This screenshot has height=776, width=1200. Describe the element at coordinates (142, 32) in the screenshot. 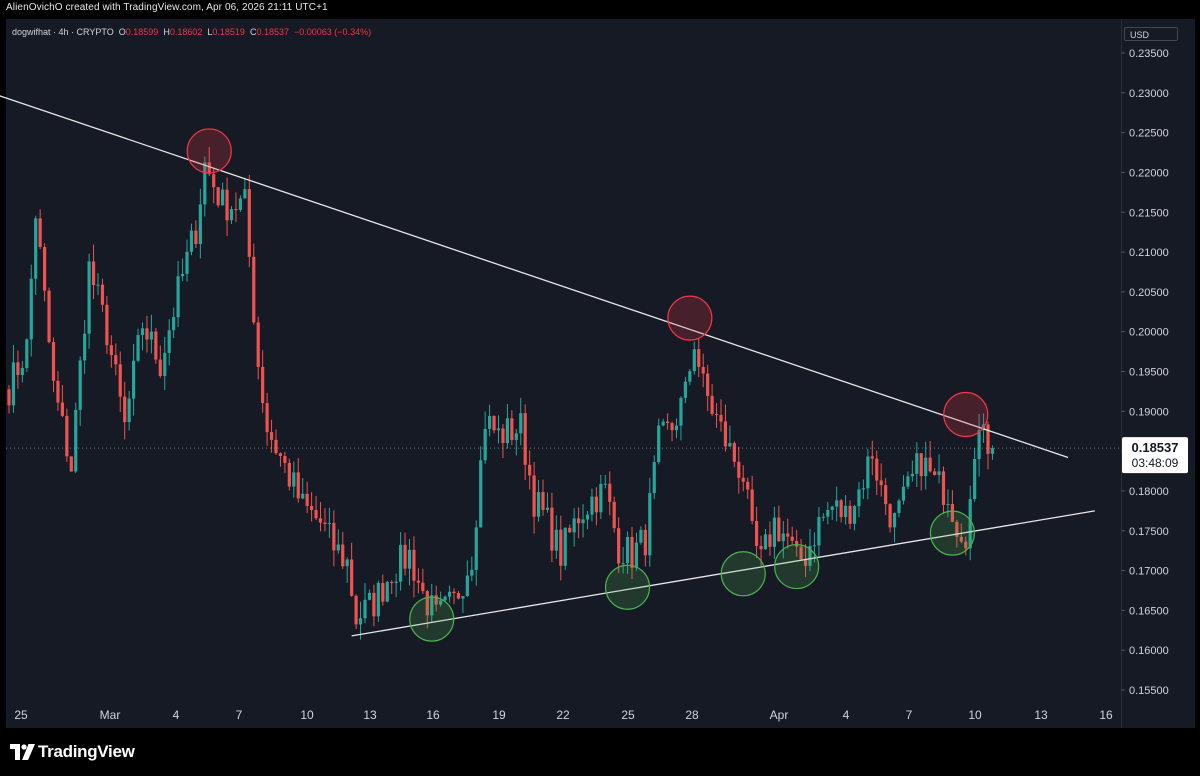

I see `open-value: 0.18599` at that location.